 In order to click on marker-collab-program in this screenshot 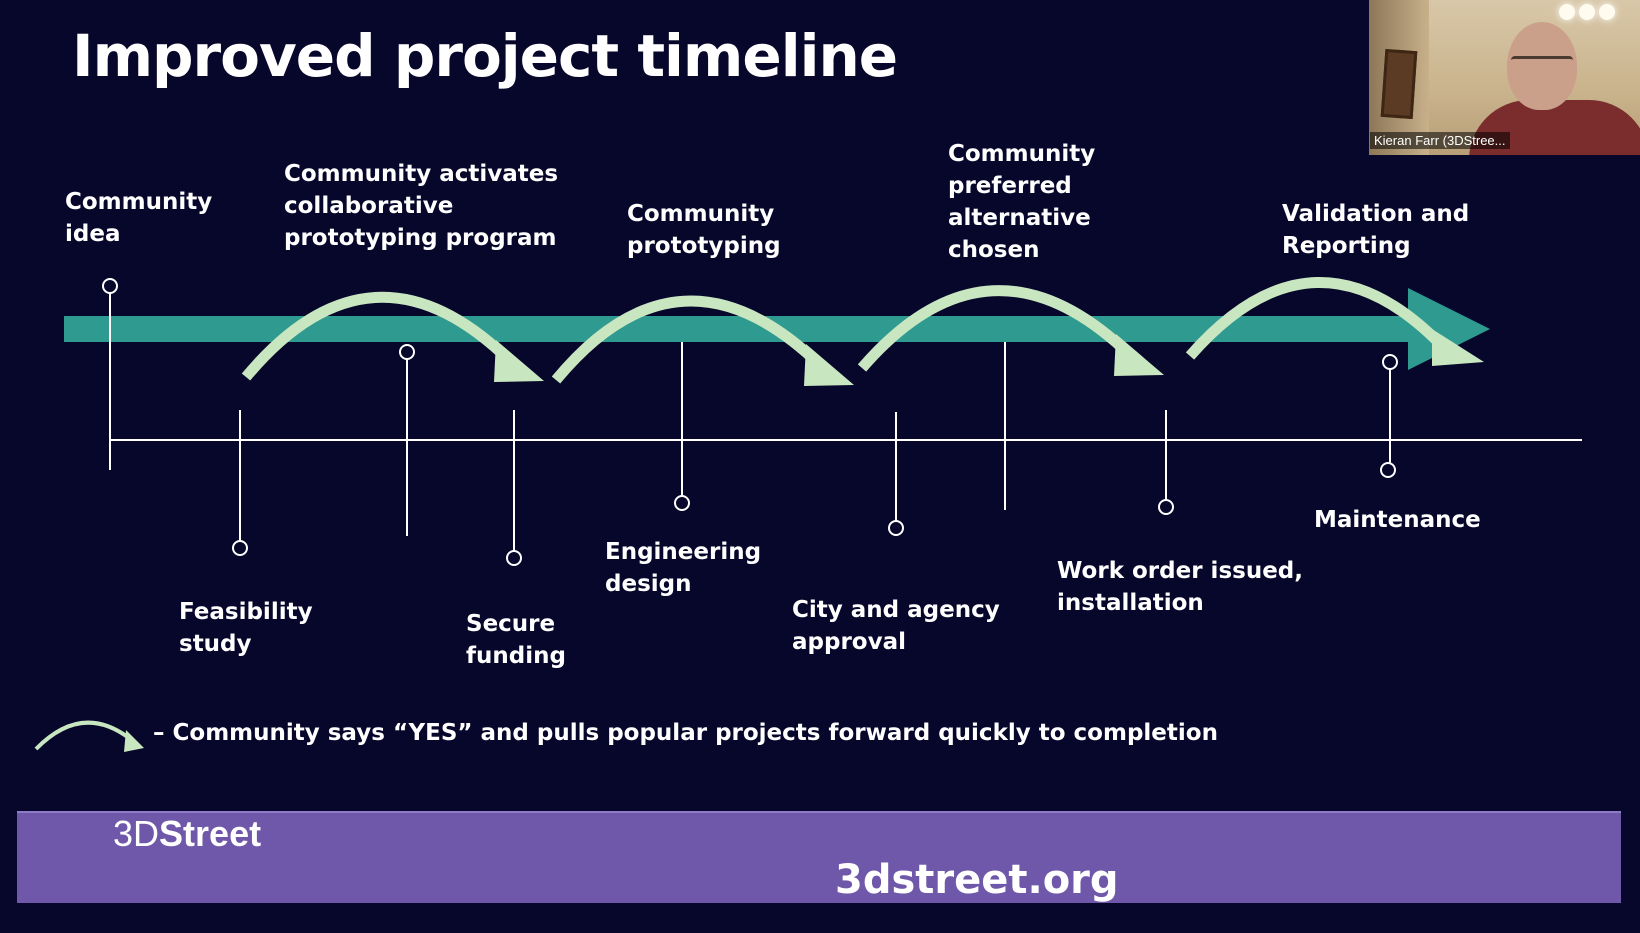, I will do `click(407, 352)`.